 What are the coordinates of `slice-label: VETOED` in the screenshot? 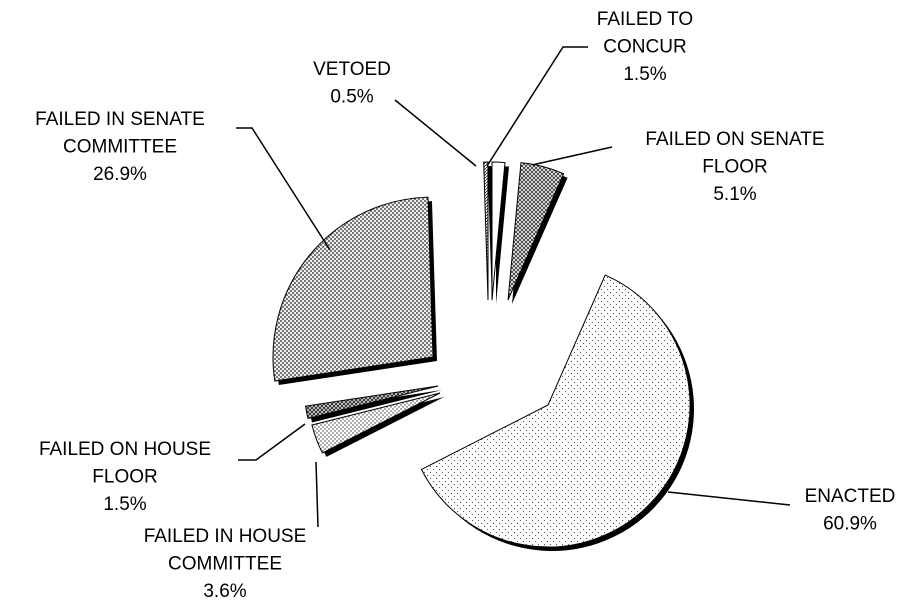 It's located at (352, 69).